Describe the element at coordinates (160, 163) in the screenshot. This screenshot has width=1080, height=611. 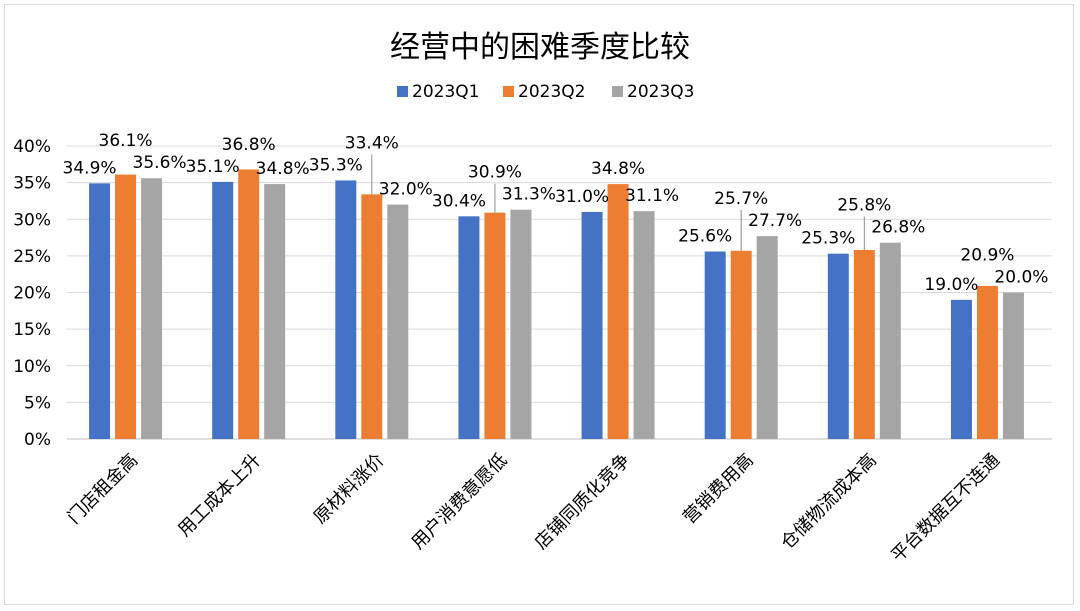
I see `data-label: 35.6%` at that location.